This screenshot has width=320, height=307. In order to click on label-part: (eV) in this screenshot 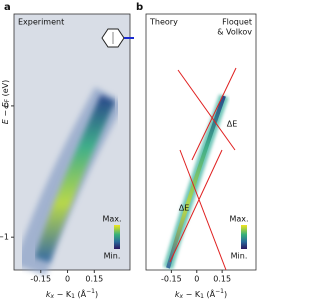, I will do `click(5, 89)`.